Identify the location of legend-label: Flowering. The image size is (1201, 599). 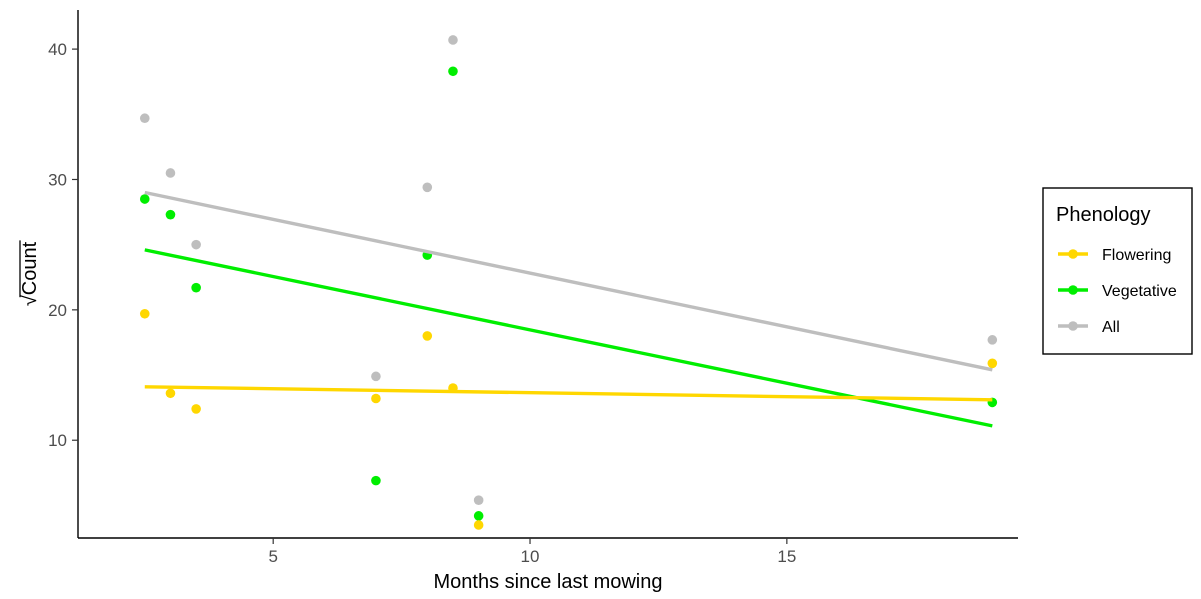
(1136, 255).